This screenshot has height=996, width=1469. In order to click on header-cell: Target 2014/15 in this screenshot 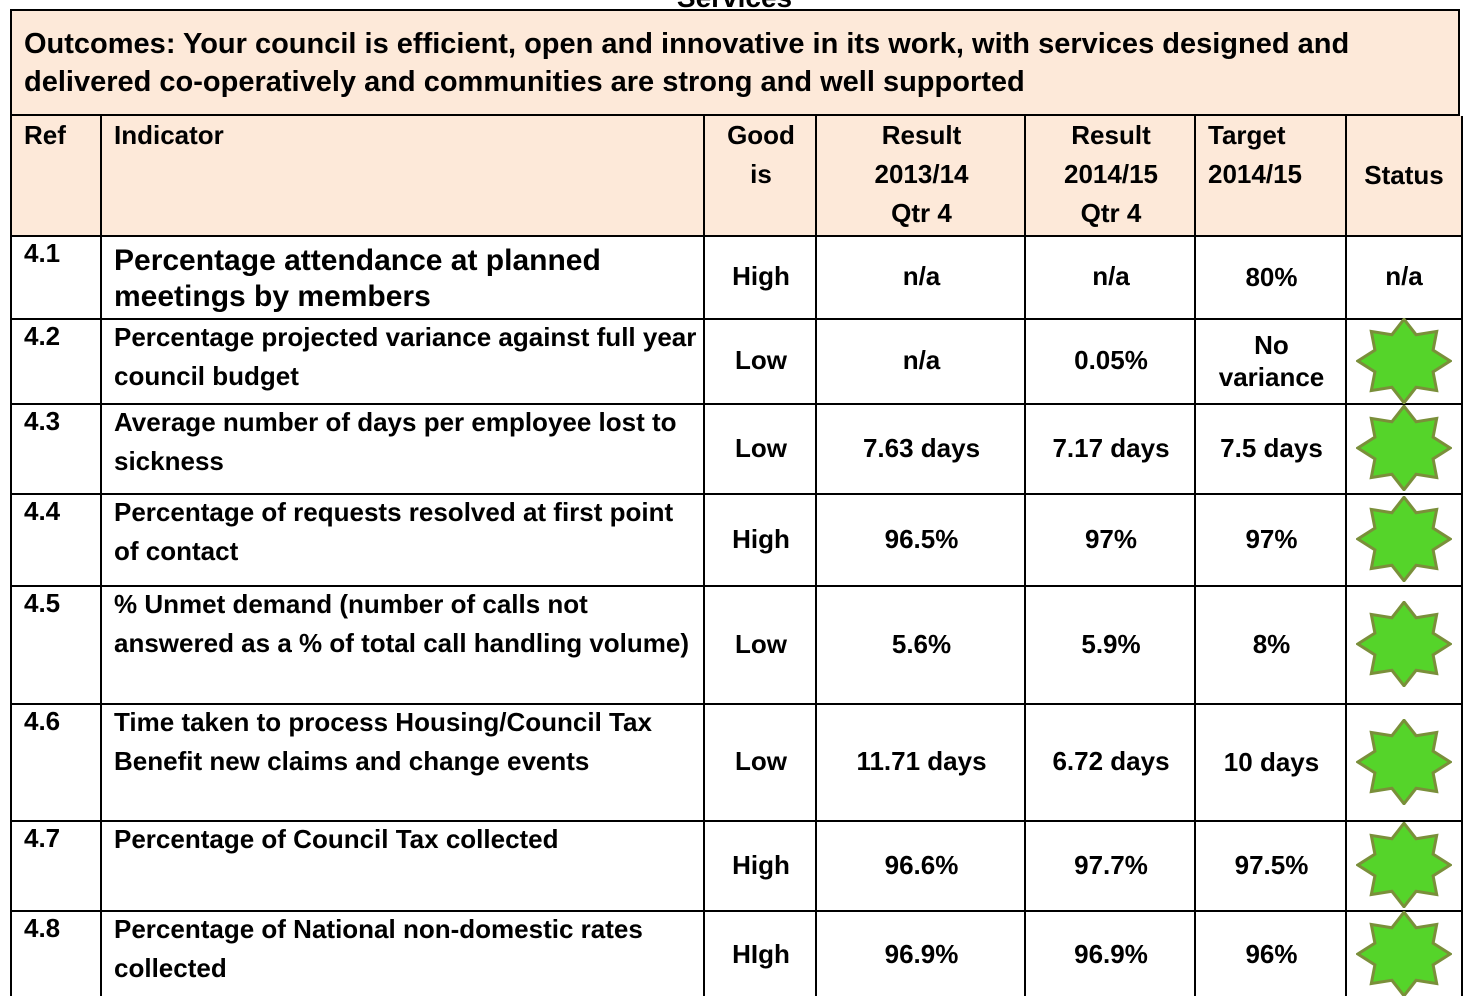, I will do `click(1270, 176)`.